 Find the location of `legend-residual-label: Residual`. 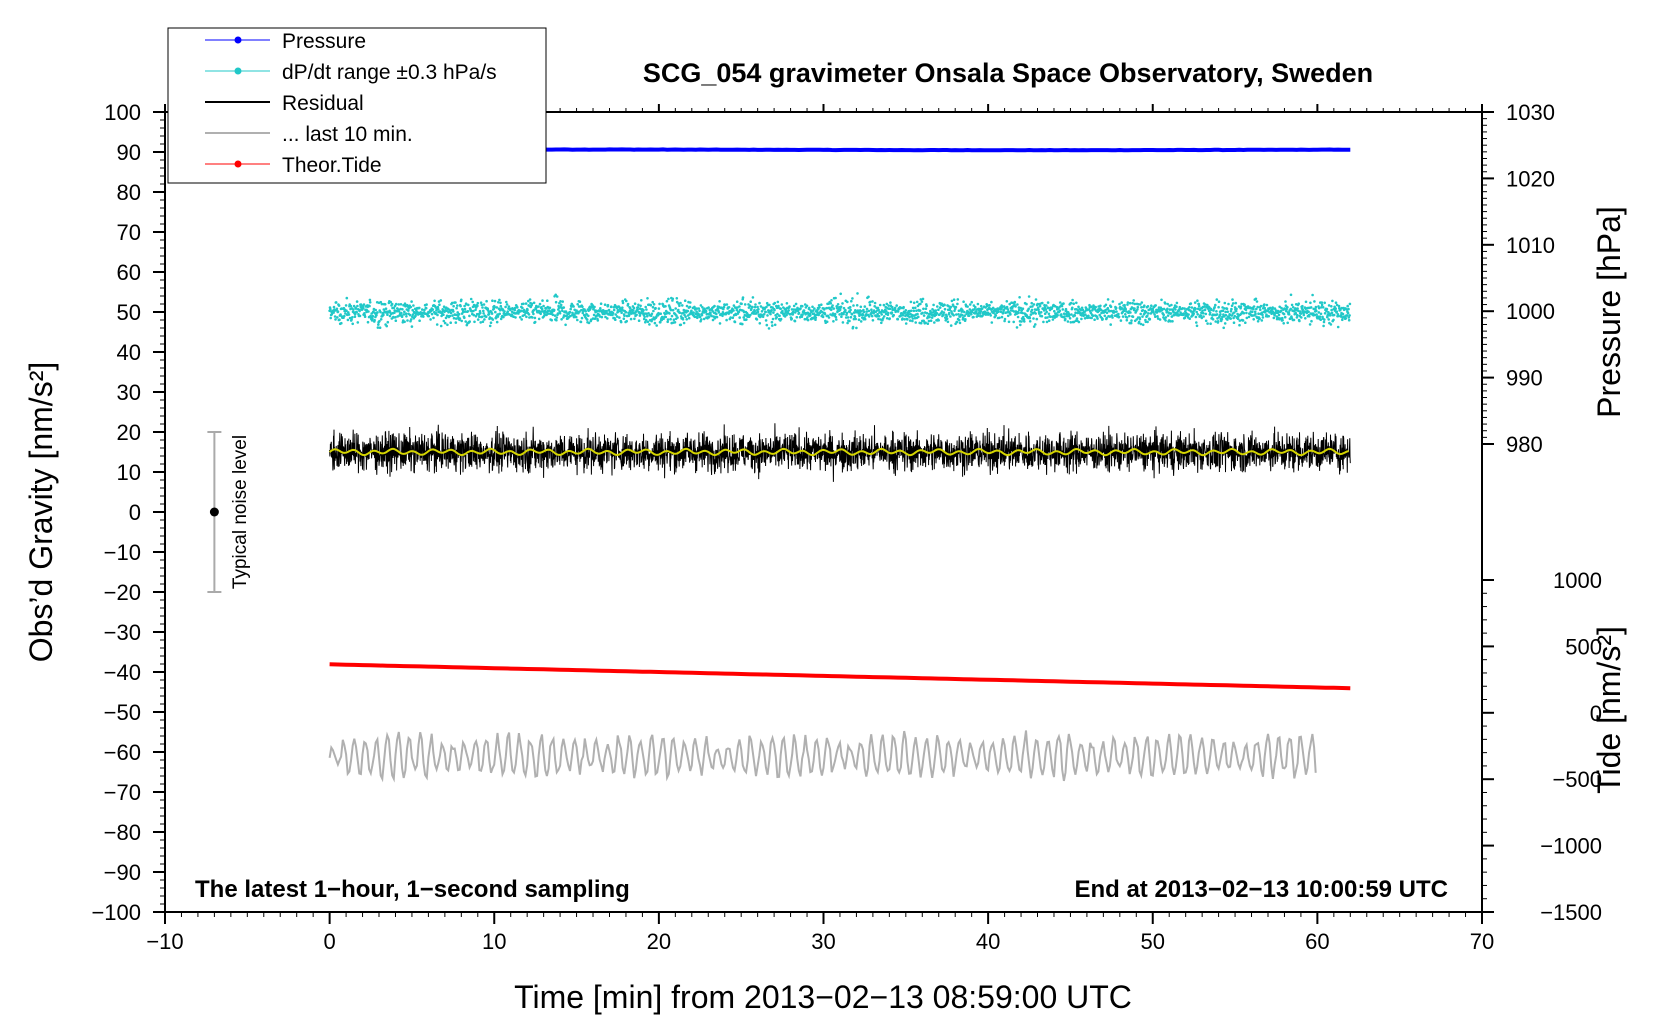

legend-residual-label: Residual is located at coordinates (323, 103).